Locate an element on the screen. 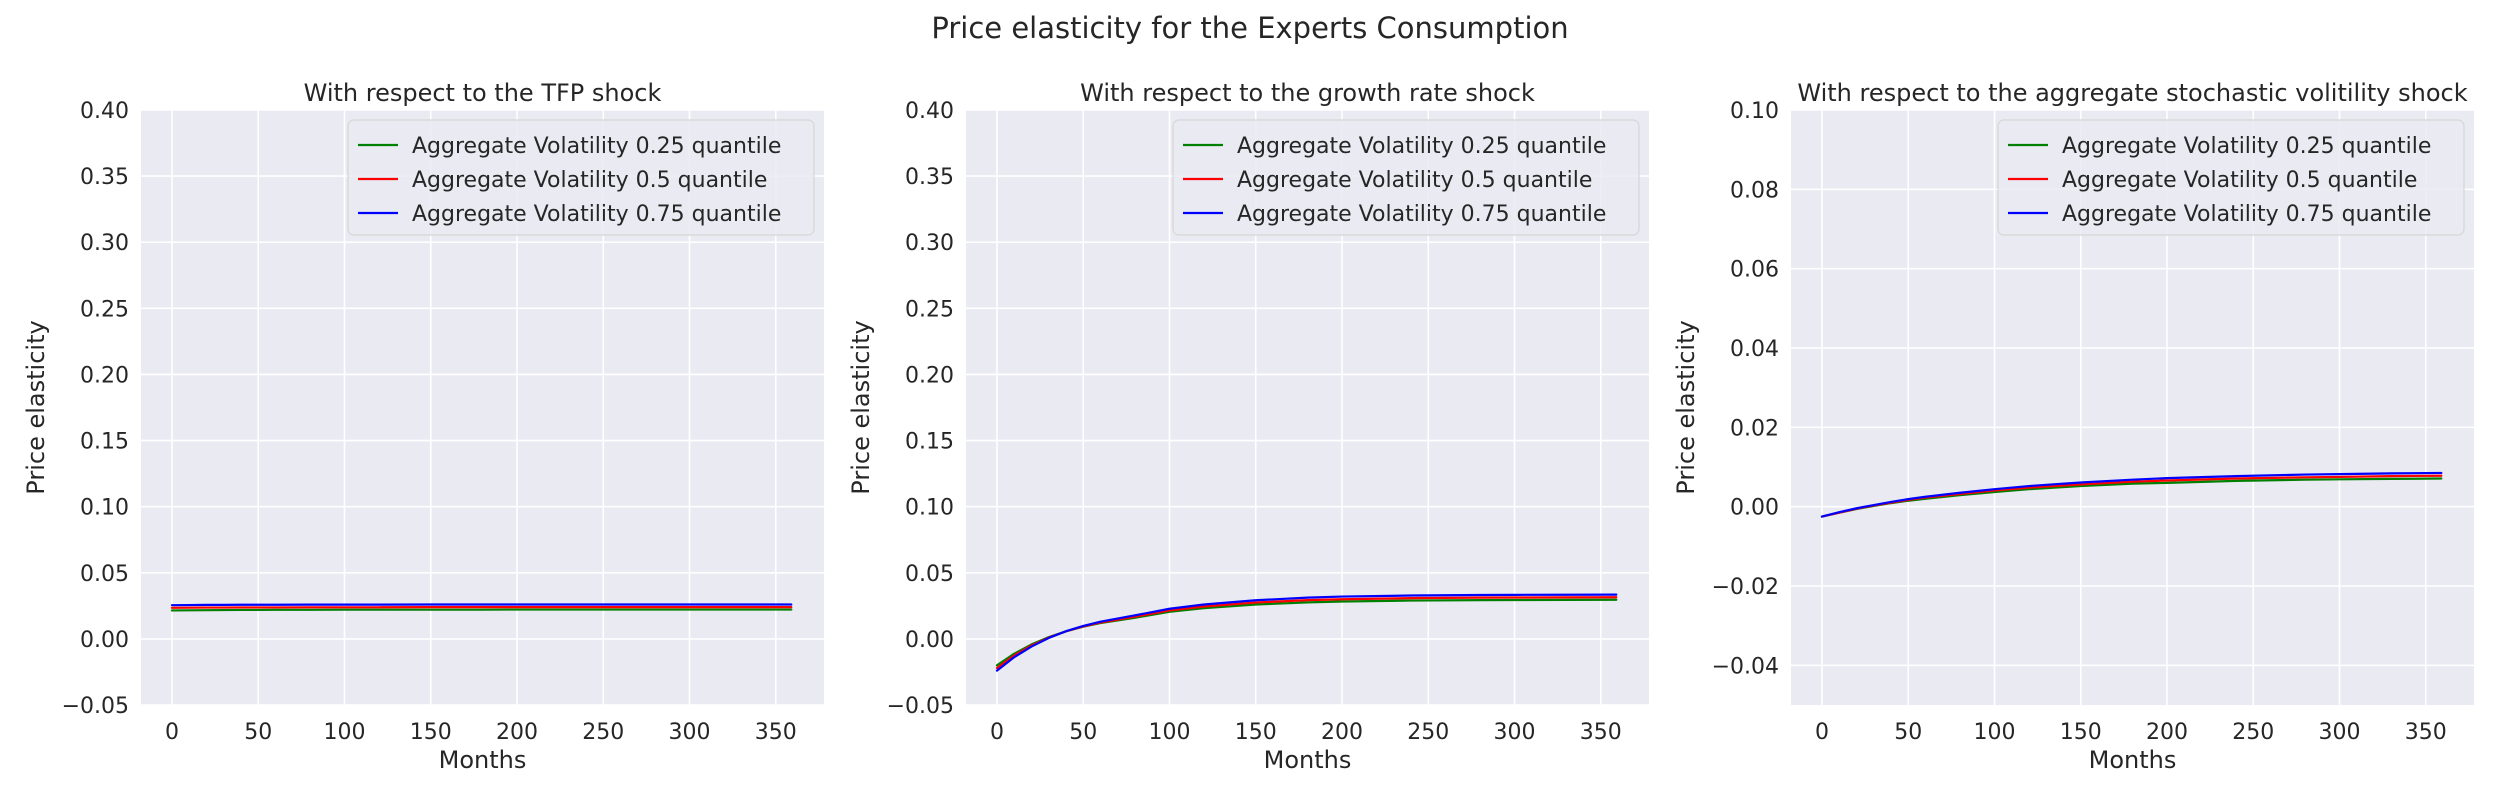 Image resolution: width=2500 pixels, height=800 pixels. y-tick-label: 0.08 is located at coordinates (1754, 190).